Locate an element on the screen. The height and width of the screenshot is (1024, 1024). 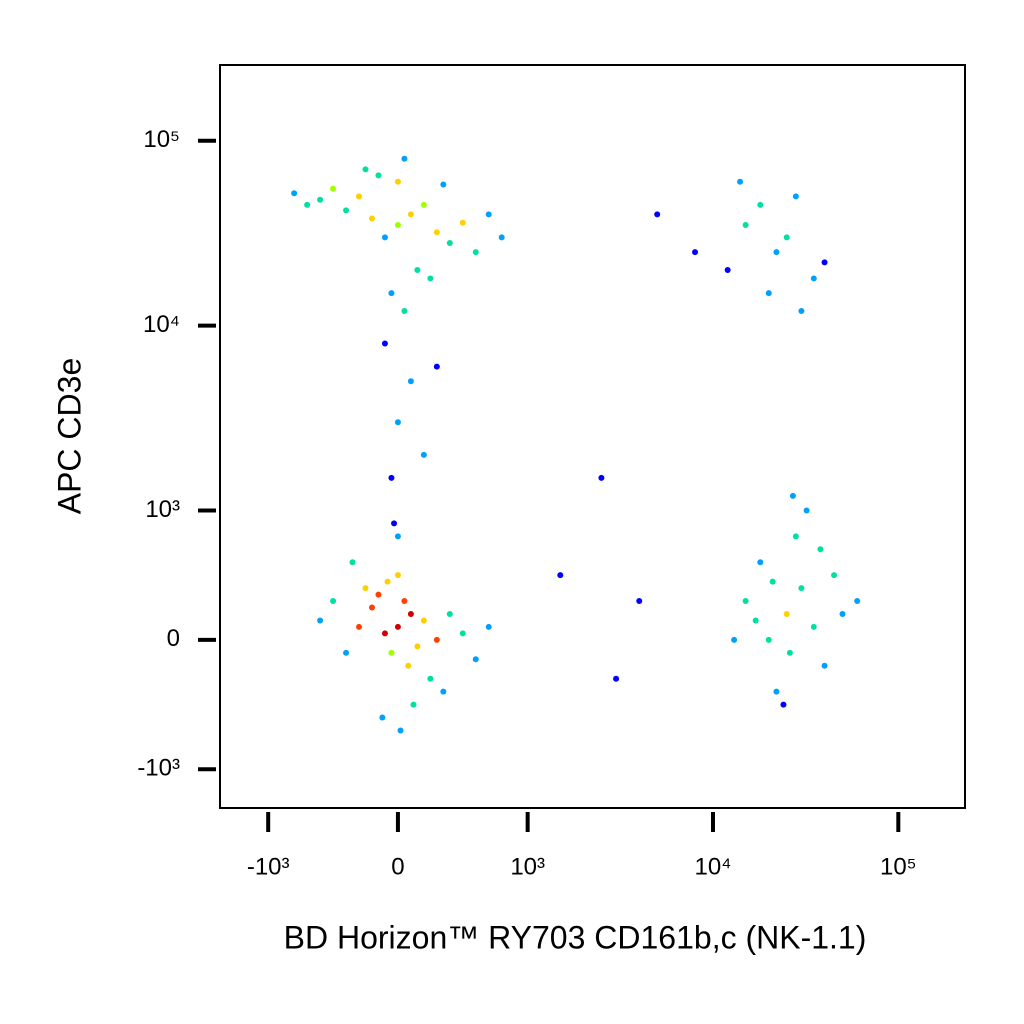
x-tick-label: 0 is located at coordinates (397, 866).